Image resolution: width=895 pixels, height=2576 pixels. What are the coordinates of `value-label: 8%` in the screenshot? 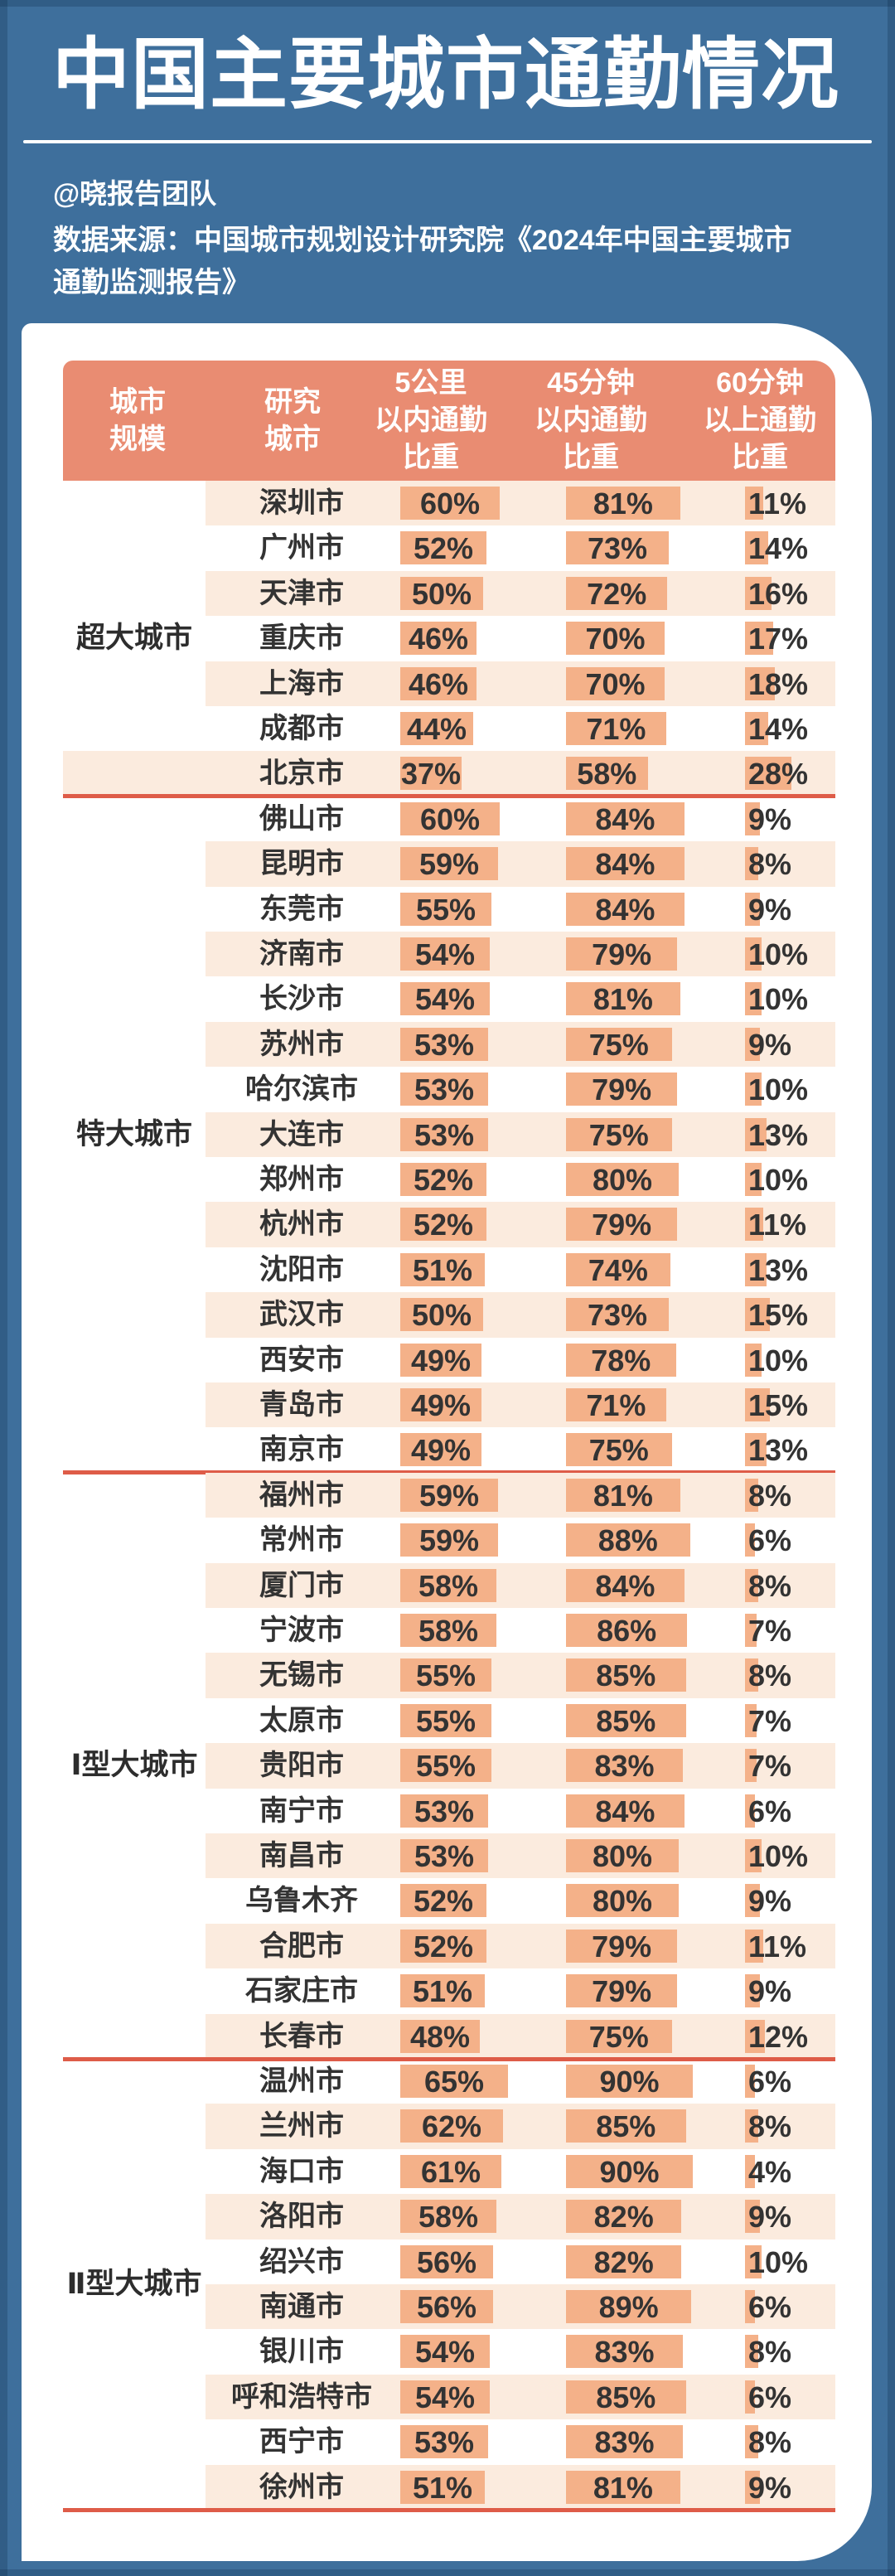 It's located at (770, 2442).